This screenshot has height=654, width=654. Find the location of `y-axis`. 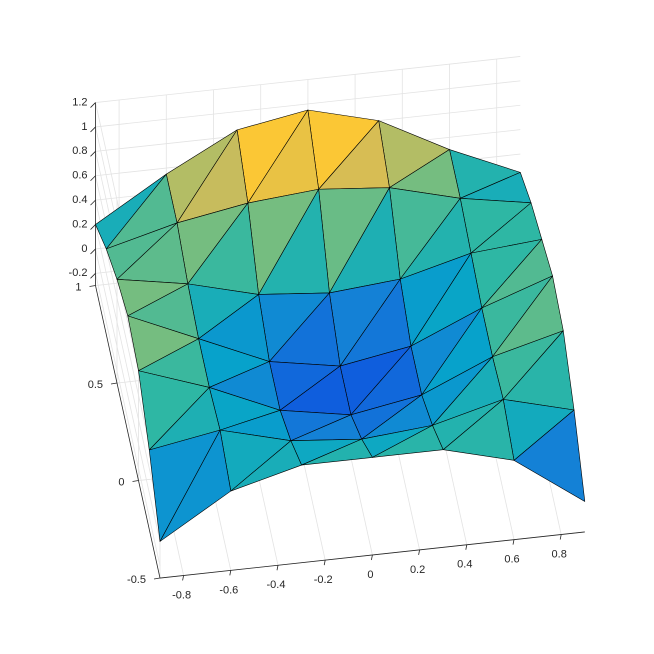

y-axis is located at coordinates (128, 432).